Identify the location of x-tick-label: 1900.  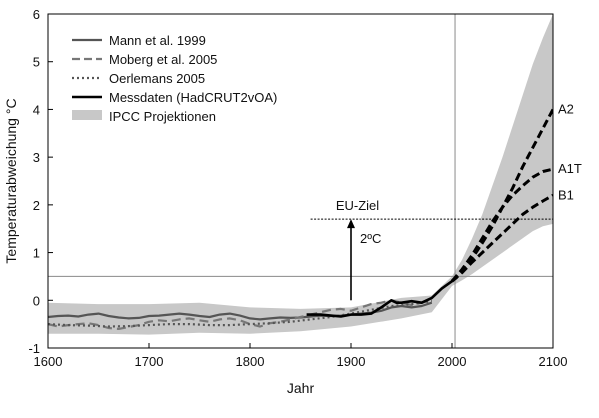
(351, 361).